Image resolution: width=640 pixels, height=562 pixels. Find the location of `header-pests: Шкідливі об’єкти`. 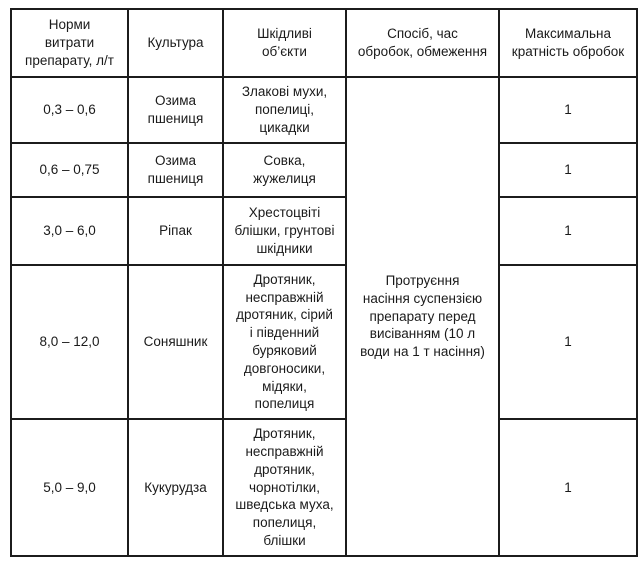

header-pests: Шкідливі об’єкти is located at coordinates (284, 43).